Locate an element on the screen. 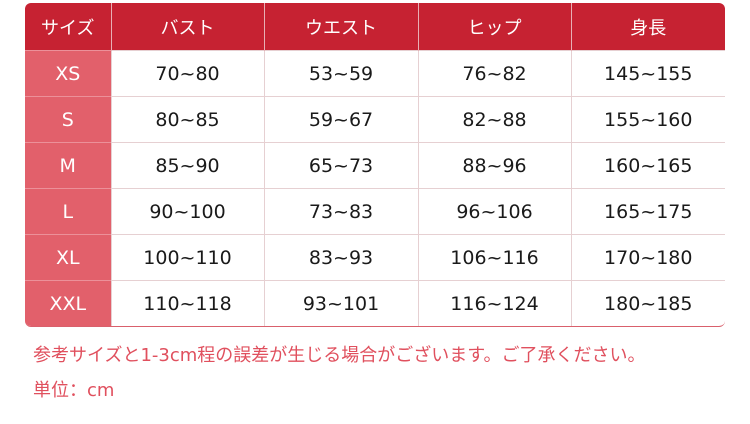 This screenshot has height=424, width=750. cell-waist: 83~93 is located at coordinates (340, 257).